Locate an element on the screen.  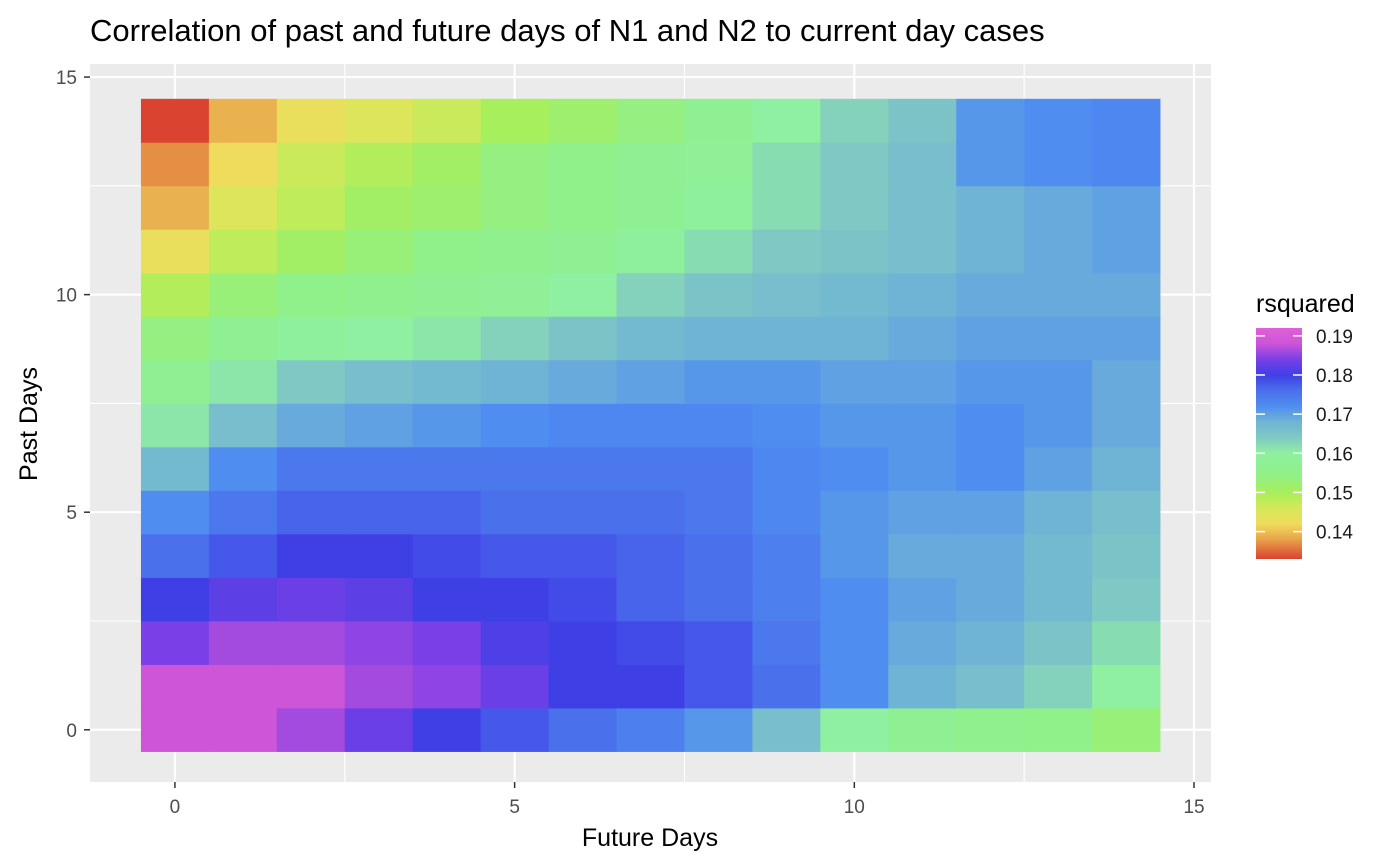
colorbar is located at coordinates (1279, 443).